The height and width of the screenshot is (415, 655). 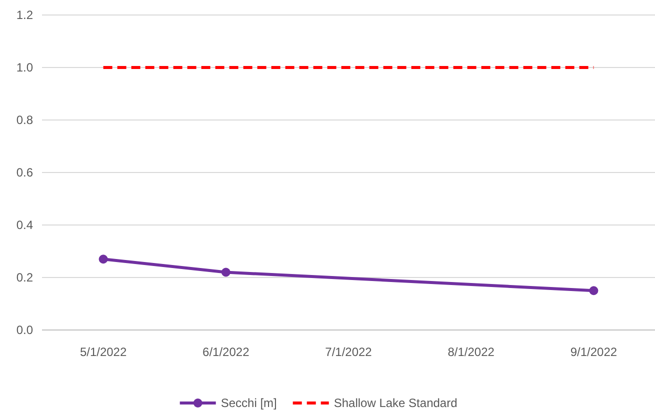 I want to click on x-tick-label: 6/1/2022, so click(x=226, y=352).